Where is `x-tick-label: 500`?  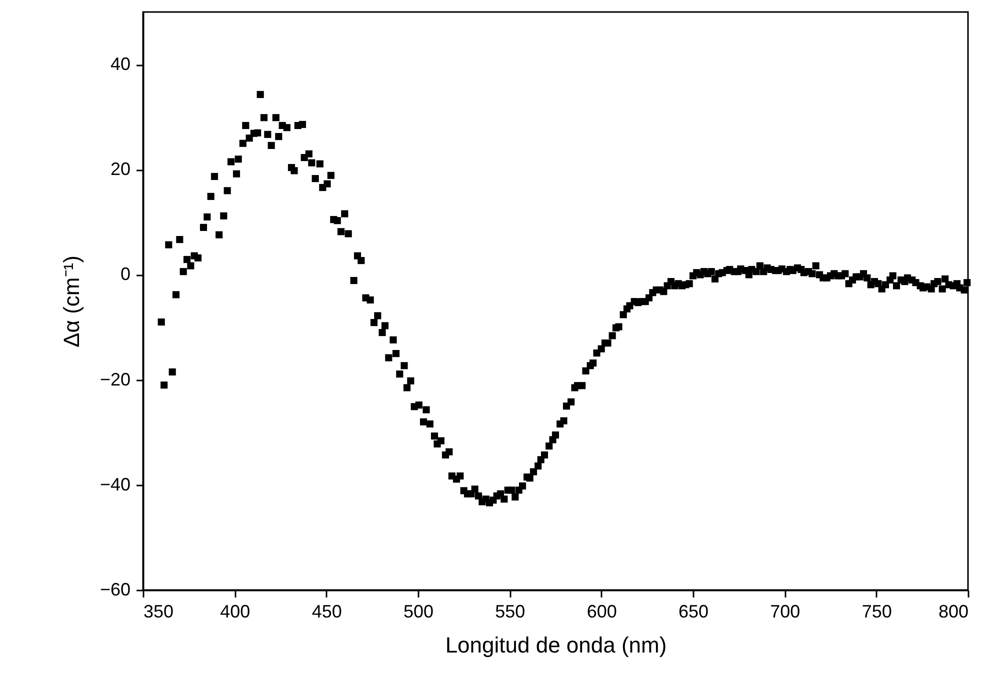
x-tick-label: 500 is located at coordinates (418, 612).